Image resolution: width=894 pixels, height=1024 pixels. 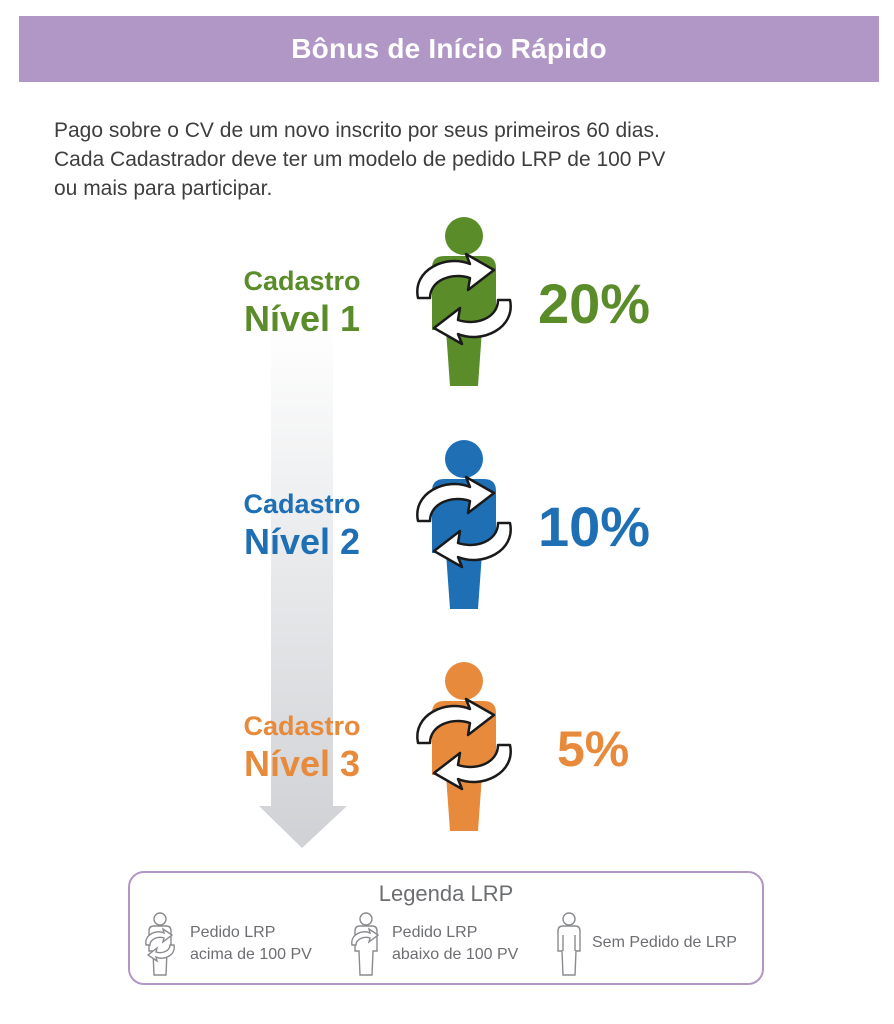 I want to click on page-header: Bônus de Início Rápido, so click(x=449, y=49).